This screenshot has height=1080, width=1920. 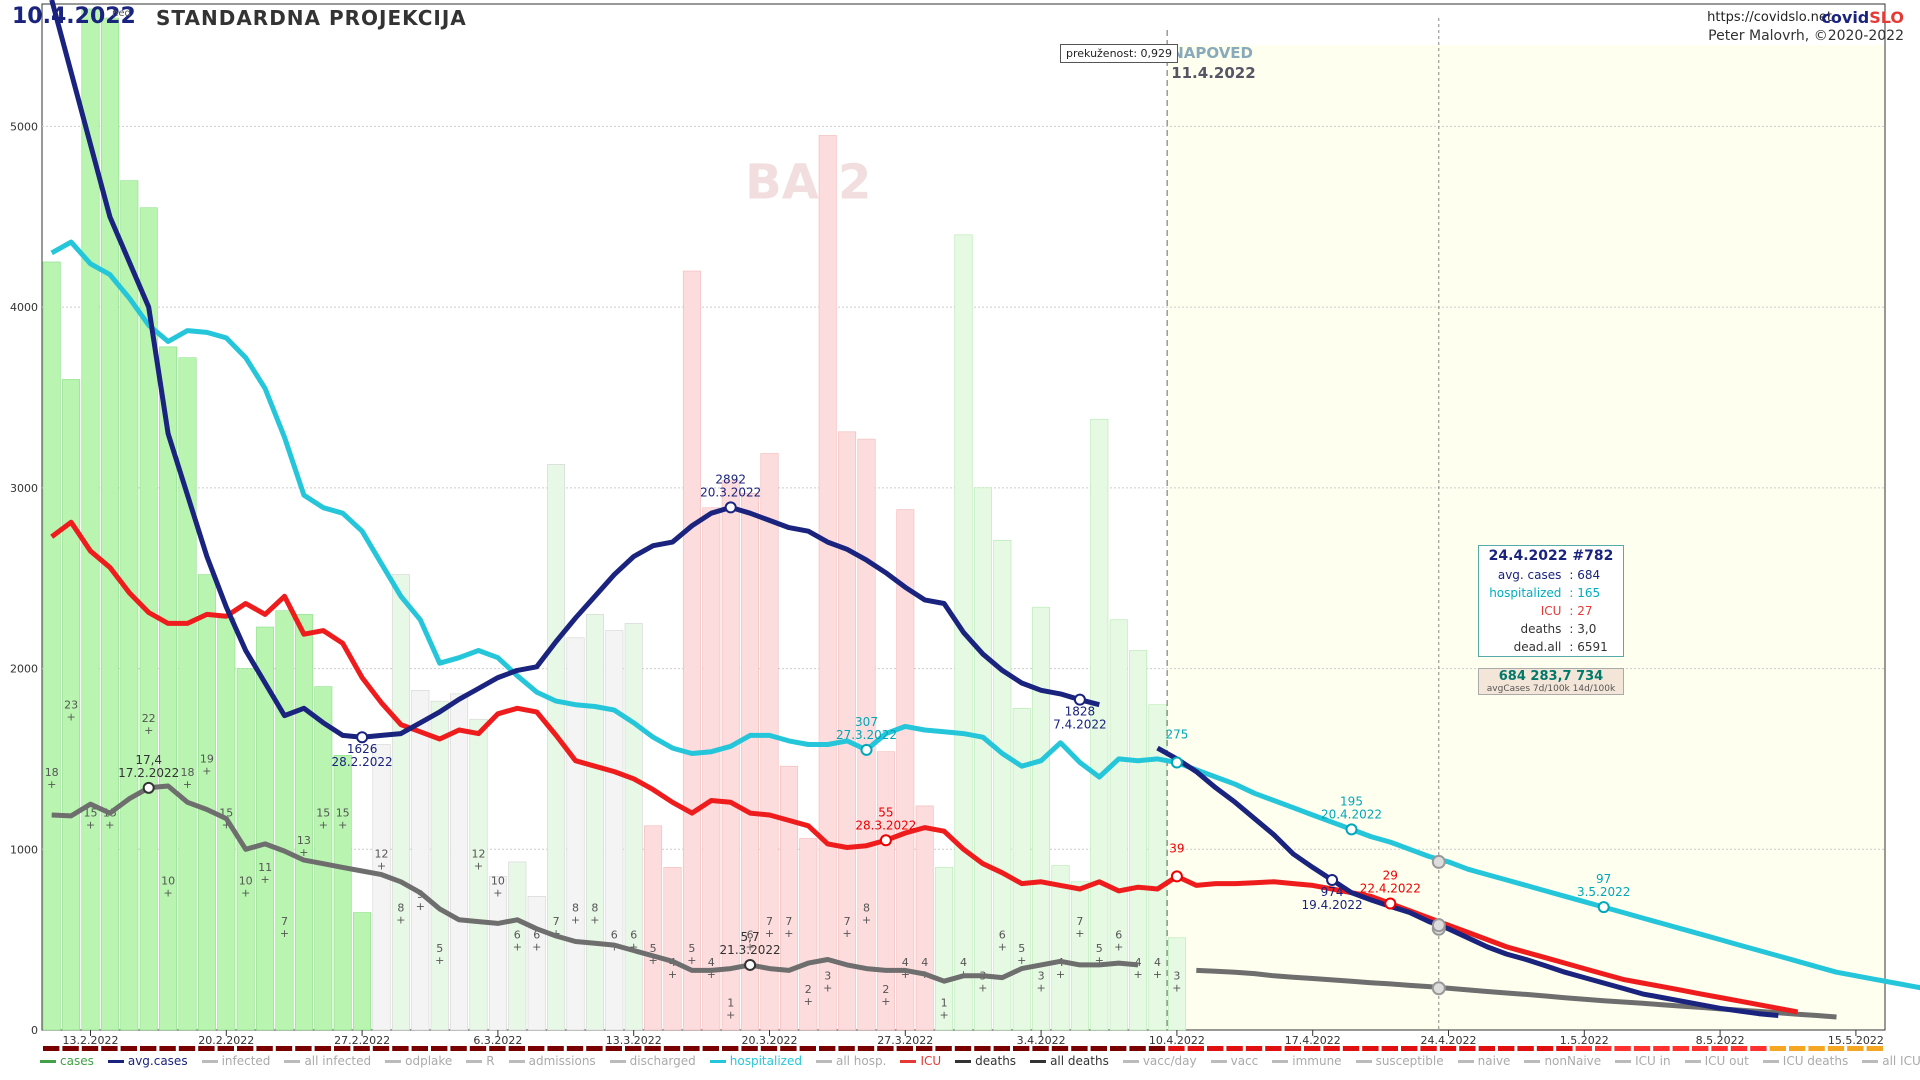 What do you see at coordinates (1562, 1061) in the screenshot?
I see `legend-item: nonNaive` at bounding box center [1562, 1061].